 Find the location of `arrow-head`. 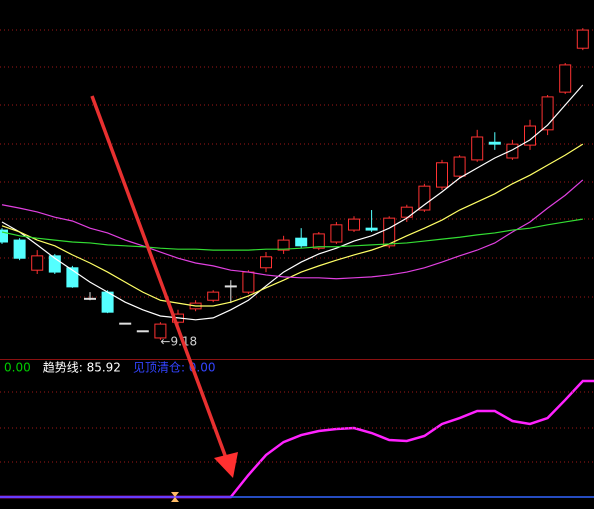

arrow-head is located at coordinates (226, 465).